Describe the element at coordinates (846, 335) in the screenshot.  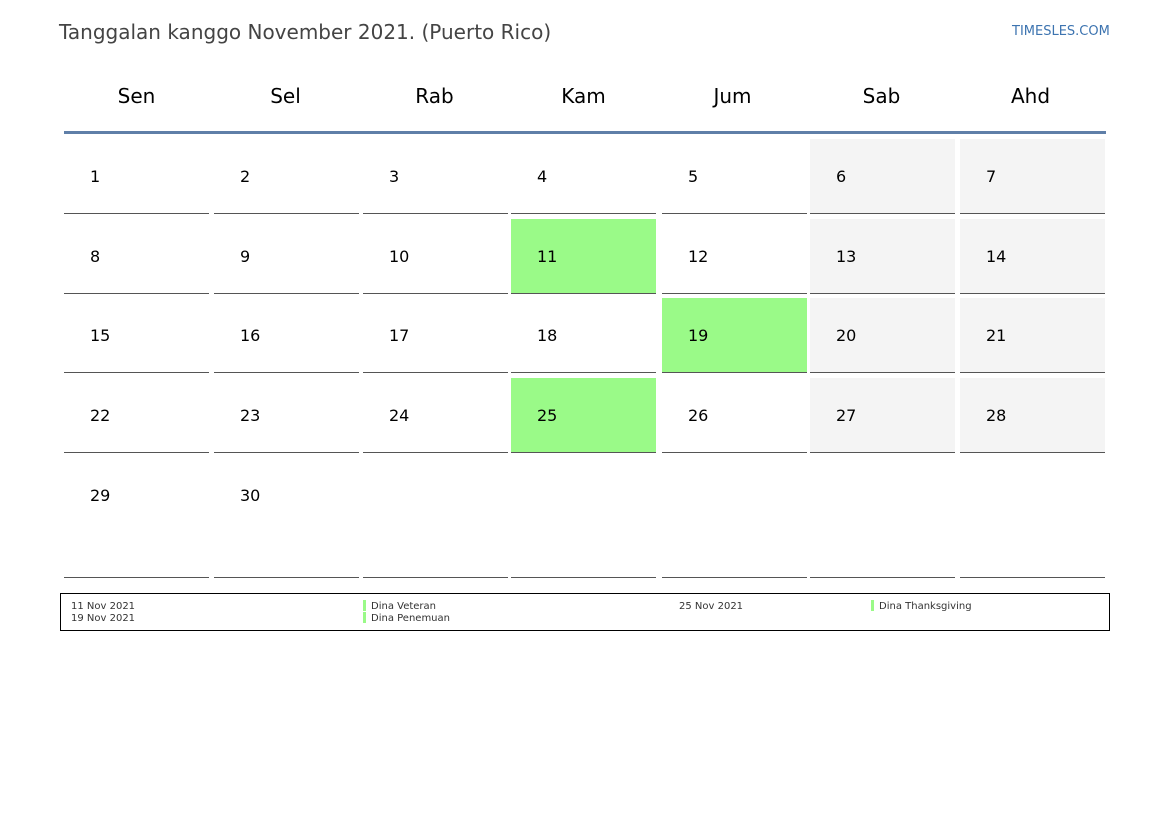
I see `day-number: 20` at that location.